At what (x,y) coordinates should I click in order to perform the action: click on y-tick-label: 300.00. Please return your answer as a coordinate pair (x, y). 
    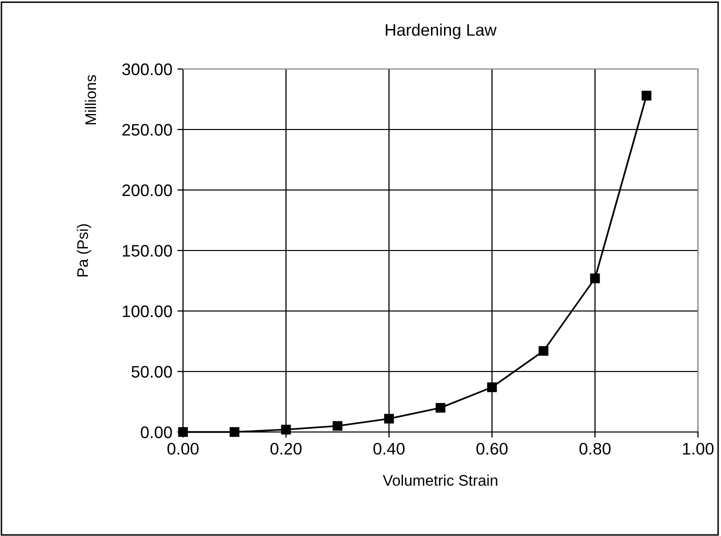
    Looking at the image, I should click on (147, 69).